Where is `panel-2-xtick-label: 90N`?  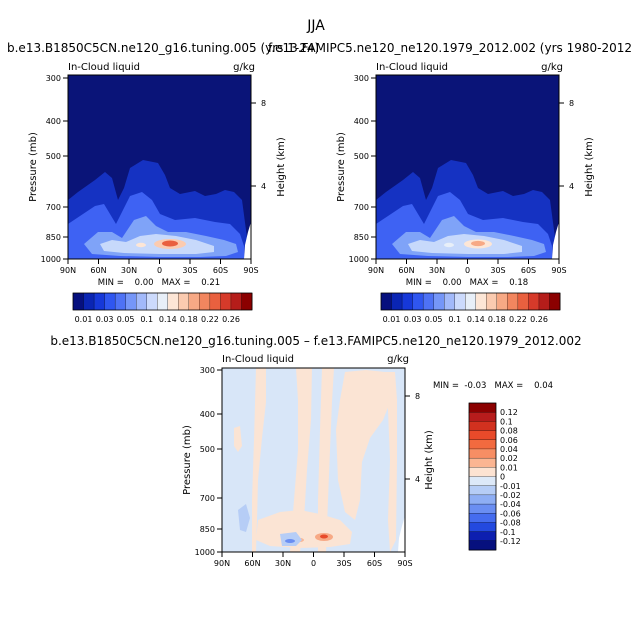
panel-2-xtick-label: 90N is located at coordinates (376, 270).